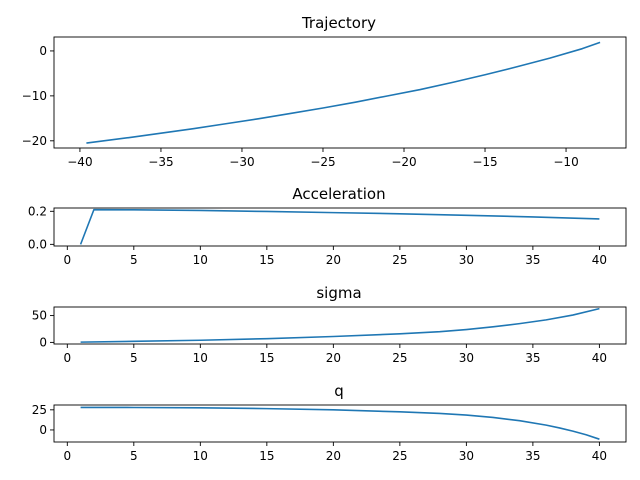 The height and width of the screenshot is (480, 640). I want to click on subplot-title: Trajectory, so click(338, 23).